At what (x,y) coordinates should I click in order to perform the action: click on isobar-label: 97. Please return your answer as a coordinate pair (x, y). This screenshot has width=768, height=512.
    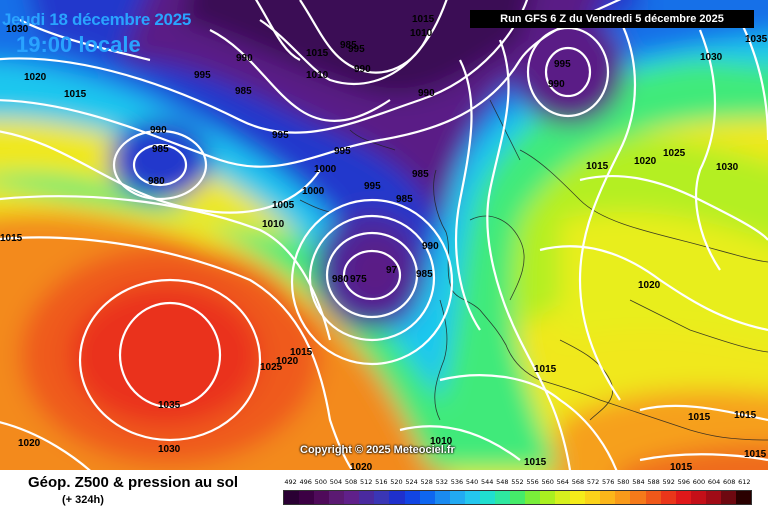
    Looking at the image, I should click on (392, 270).